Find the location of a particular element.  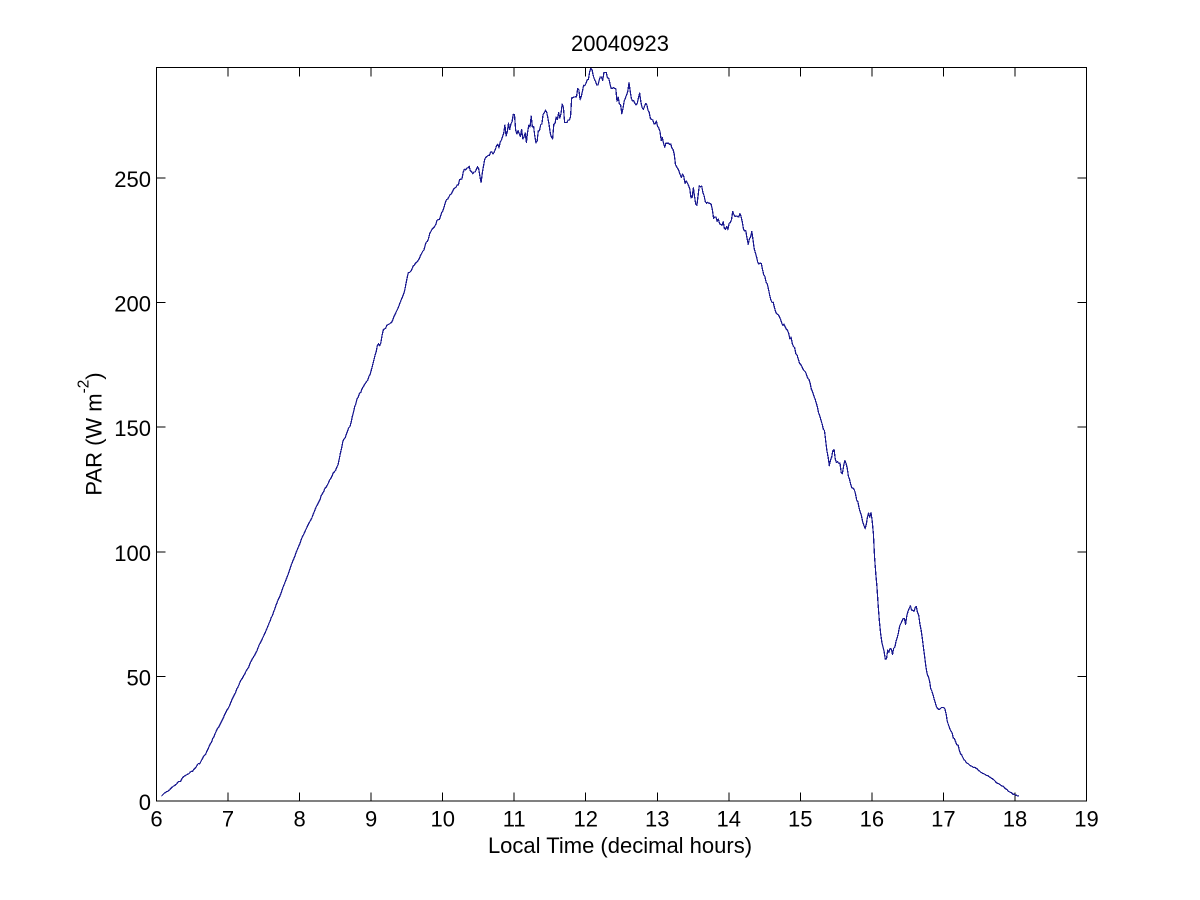

svg-text: 6 is located at coordinates (156, 819).